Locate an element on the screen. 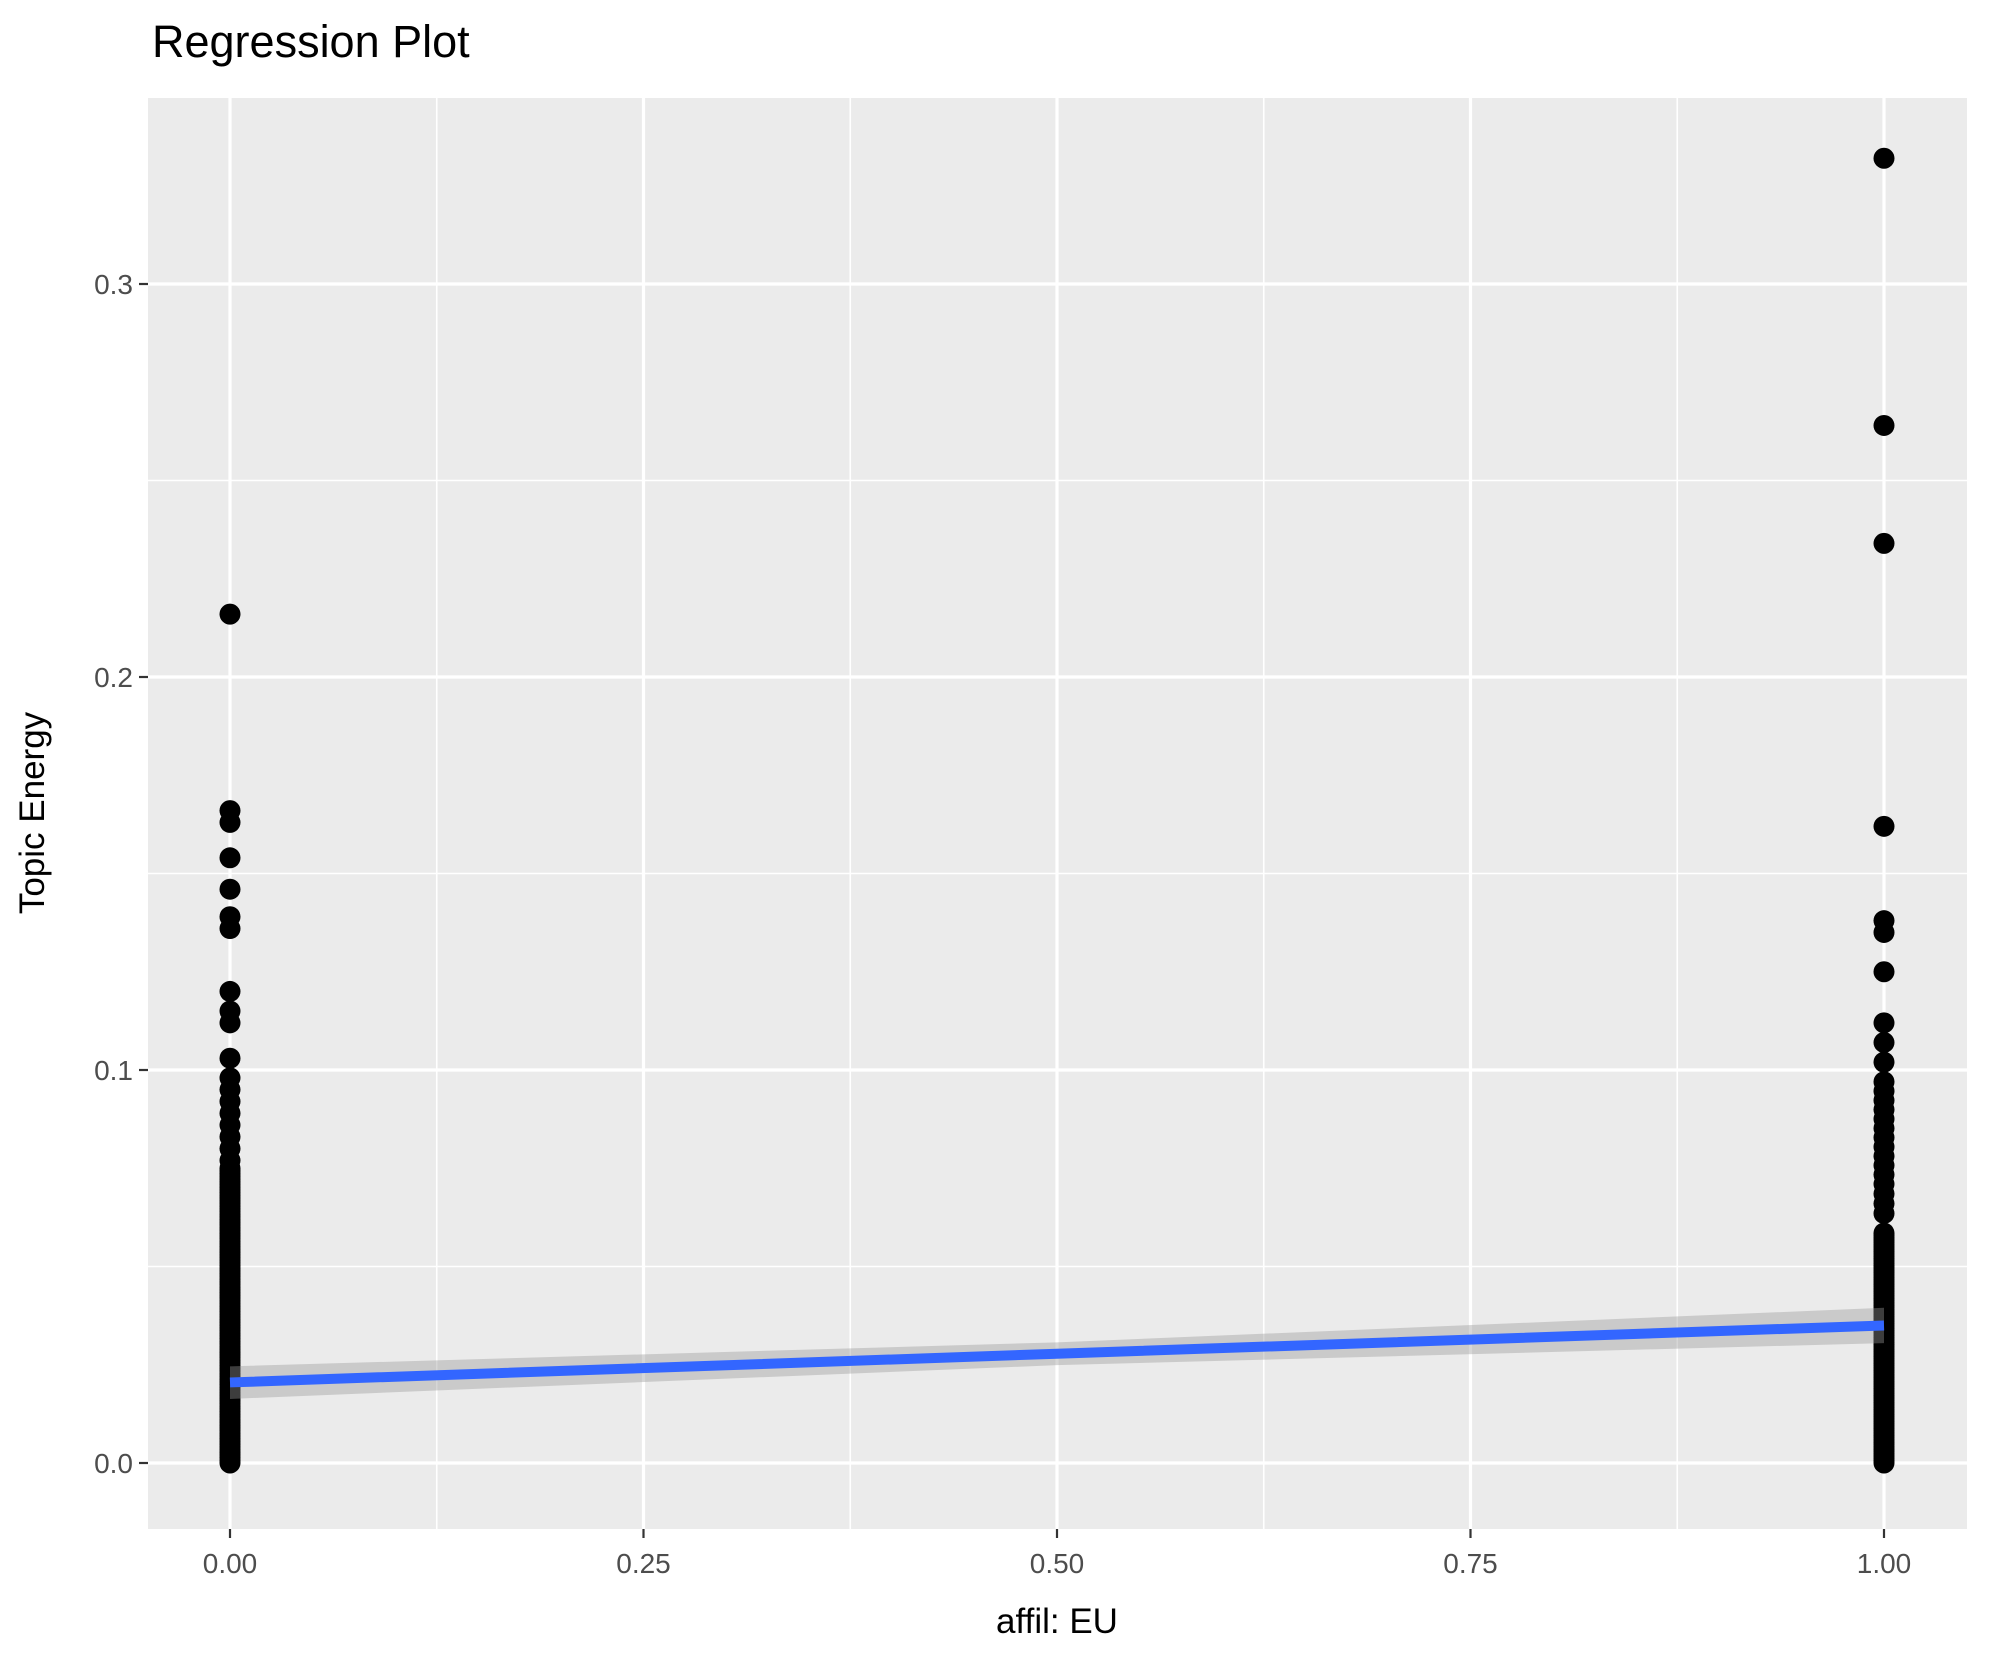  y-tick-label: 0.2 is located at coordinates (113, 677).